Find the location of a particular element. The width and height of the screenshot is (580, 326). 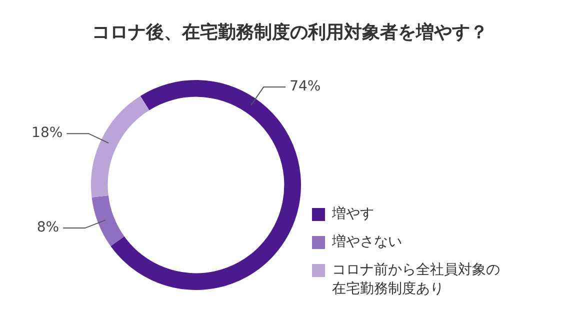

chart-title: コロナ後、在宅勤務制度の利用対象者を増やす？ is located at coordinates (290, 32).